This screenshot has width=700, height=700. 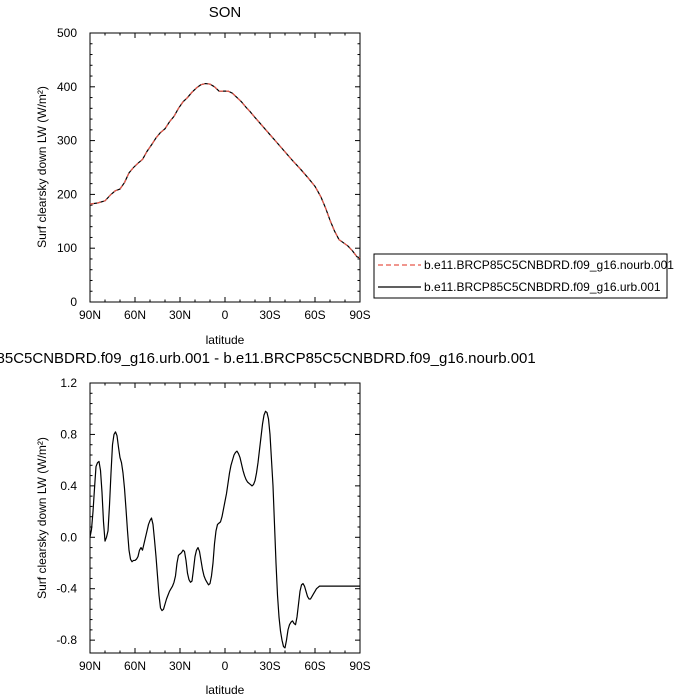 I want to click on top-x-tick-label: 90N, so click(x=90, y=315).